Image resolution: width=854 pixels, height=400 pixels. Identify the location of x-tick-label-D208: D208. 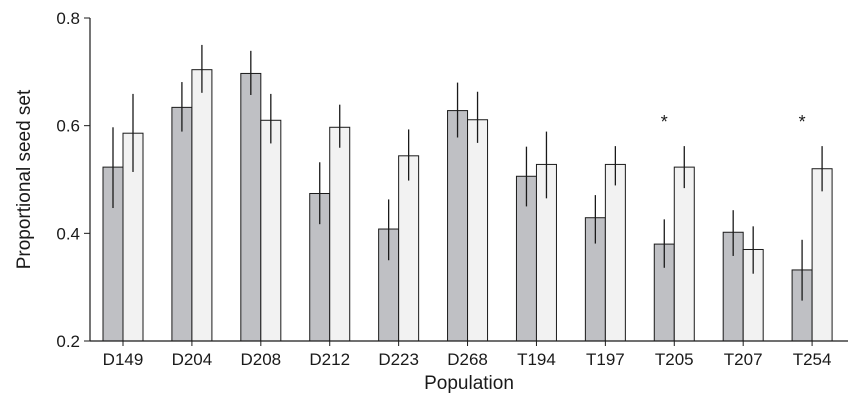
(260, 359).